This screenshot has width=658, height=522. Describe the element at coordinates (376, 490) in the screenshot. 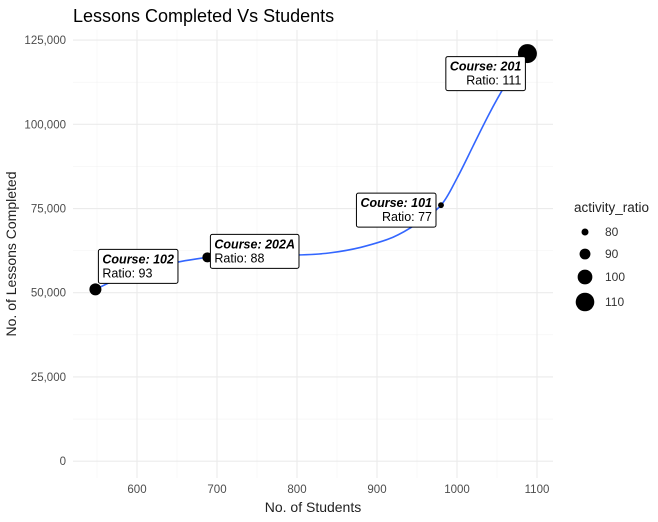

I see `x-tick-label: 900` at that location.